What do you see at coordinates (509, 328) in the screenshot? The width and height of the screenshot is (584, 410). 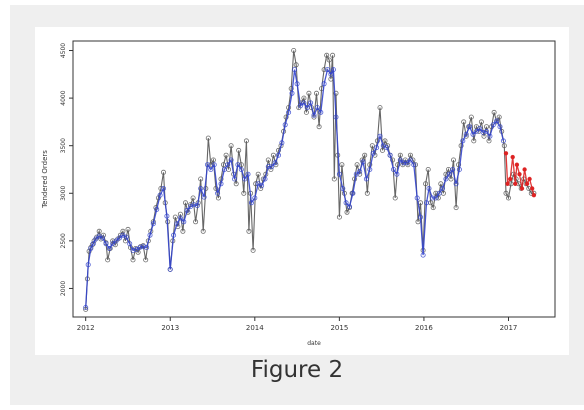 I see `x-tick-label: 2017` at bounding box center [509, 328].